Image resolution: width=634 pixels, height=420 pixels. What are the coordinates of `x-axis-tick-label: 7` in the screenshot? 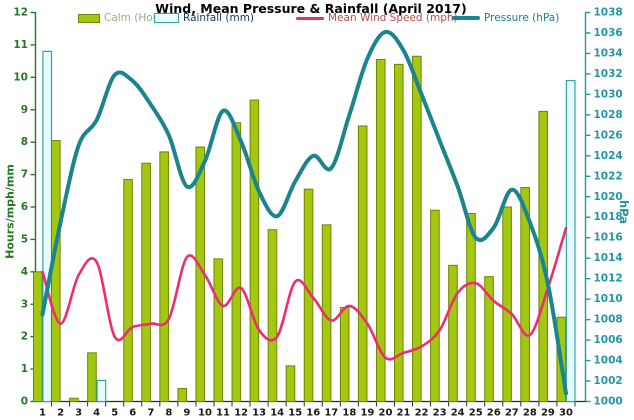 It's located at (150, 413).